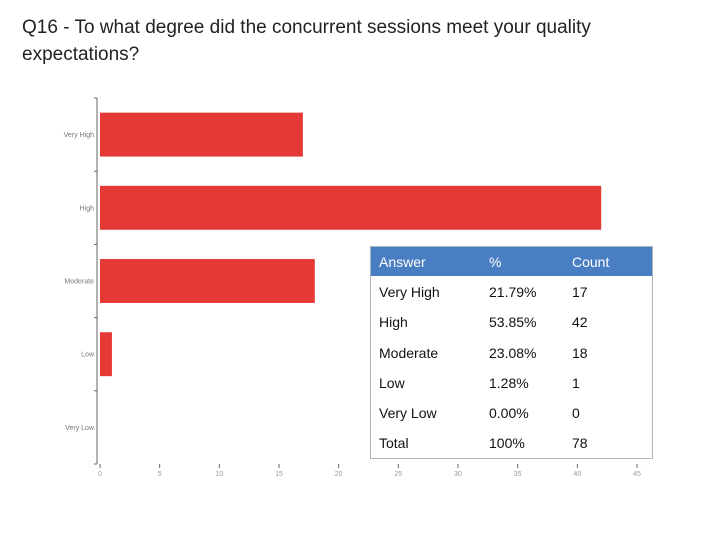 The height and width of the screenshot is (540, 720). I want to click on answer-cell: Total, so click(394, 443).